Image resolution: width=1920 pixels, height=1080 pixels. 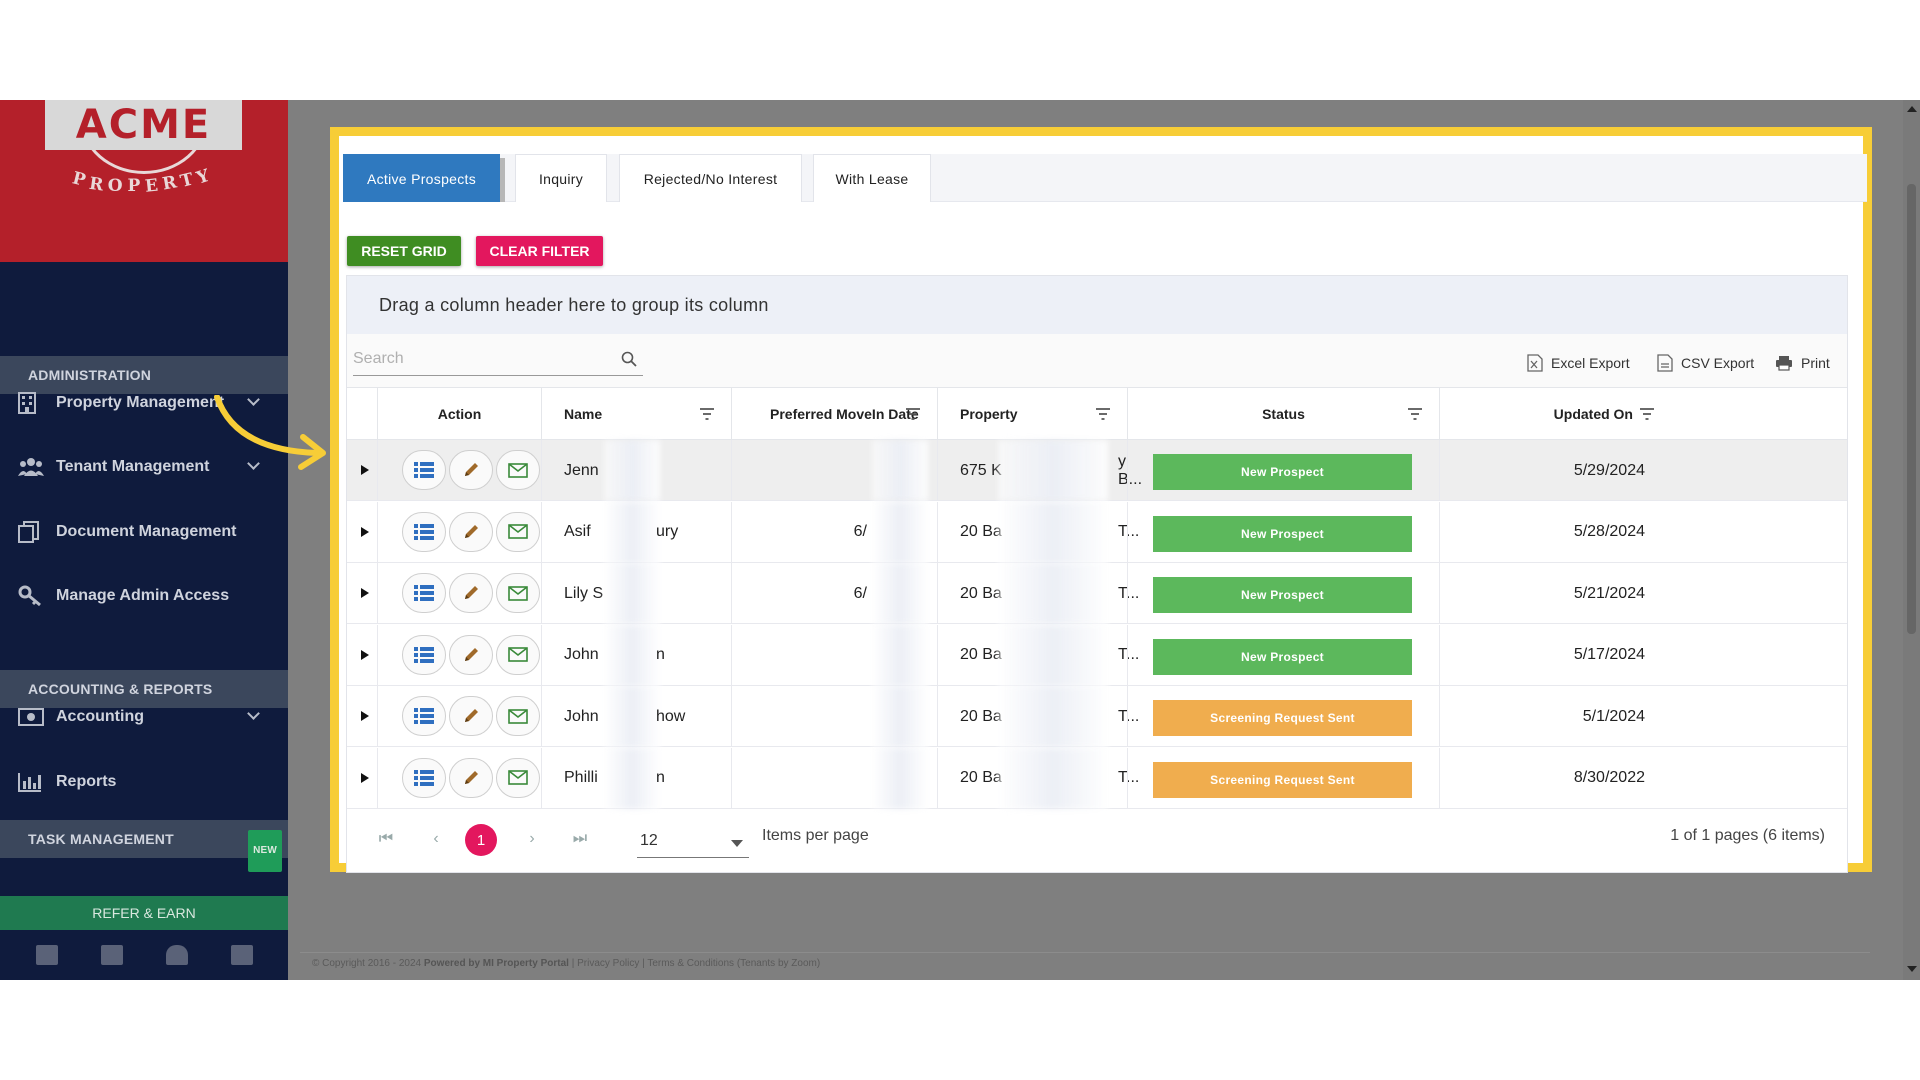 What do you see at coordinates (37, 717) in the screenshot?
I see `money-icon` at bounding box center [37, 717].